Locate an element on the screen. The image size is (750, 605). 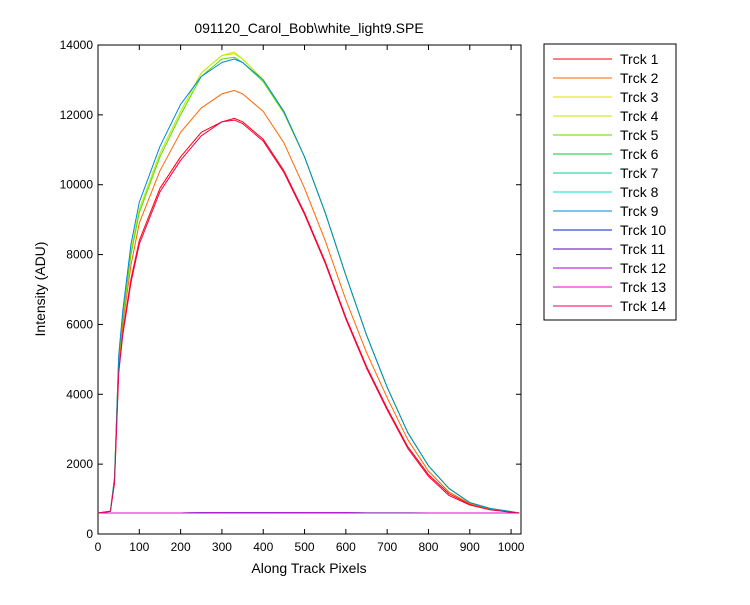
legend-label: Trck 13 is located at coordinates (643, 287).